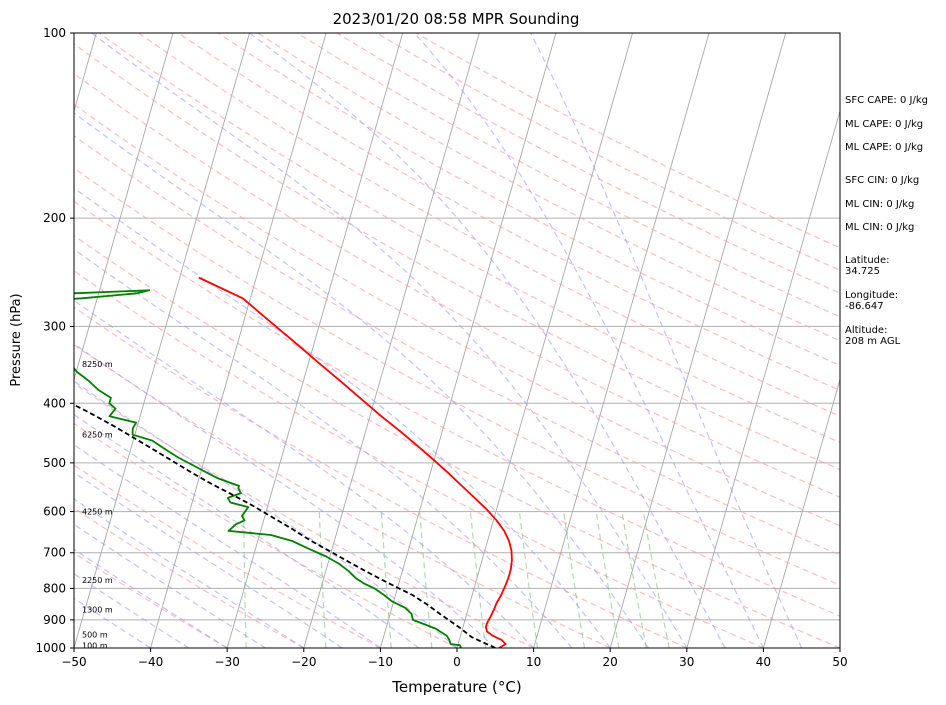 The image size is (946, 705). Describe the element at coordinates (880, 204) in the screenshot. I see `ml-cin-annotation: ML CIN: 0 J/kg` at that location.